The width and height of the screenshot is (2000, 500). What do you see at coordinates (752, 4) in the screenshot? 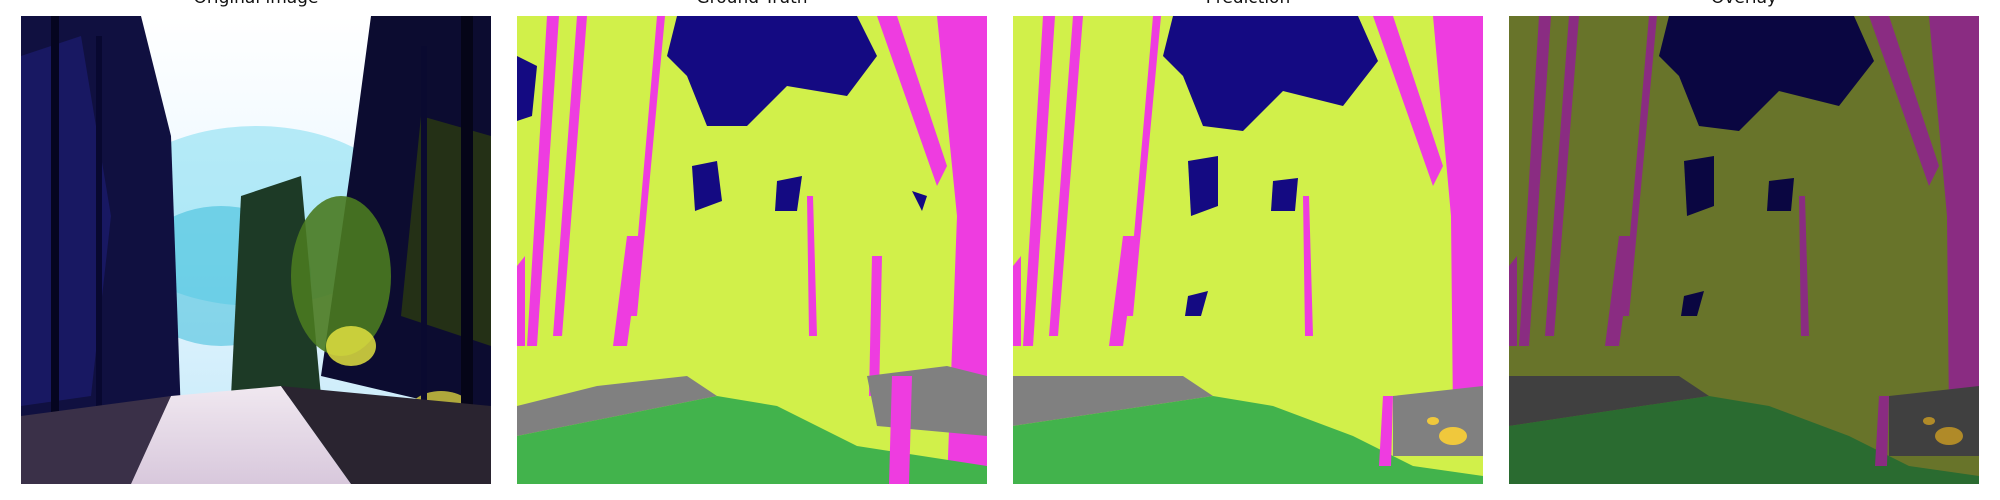
I see `panel-title-ground-truth: Ground Truth` at bounding box center [752, 4].